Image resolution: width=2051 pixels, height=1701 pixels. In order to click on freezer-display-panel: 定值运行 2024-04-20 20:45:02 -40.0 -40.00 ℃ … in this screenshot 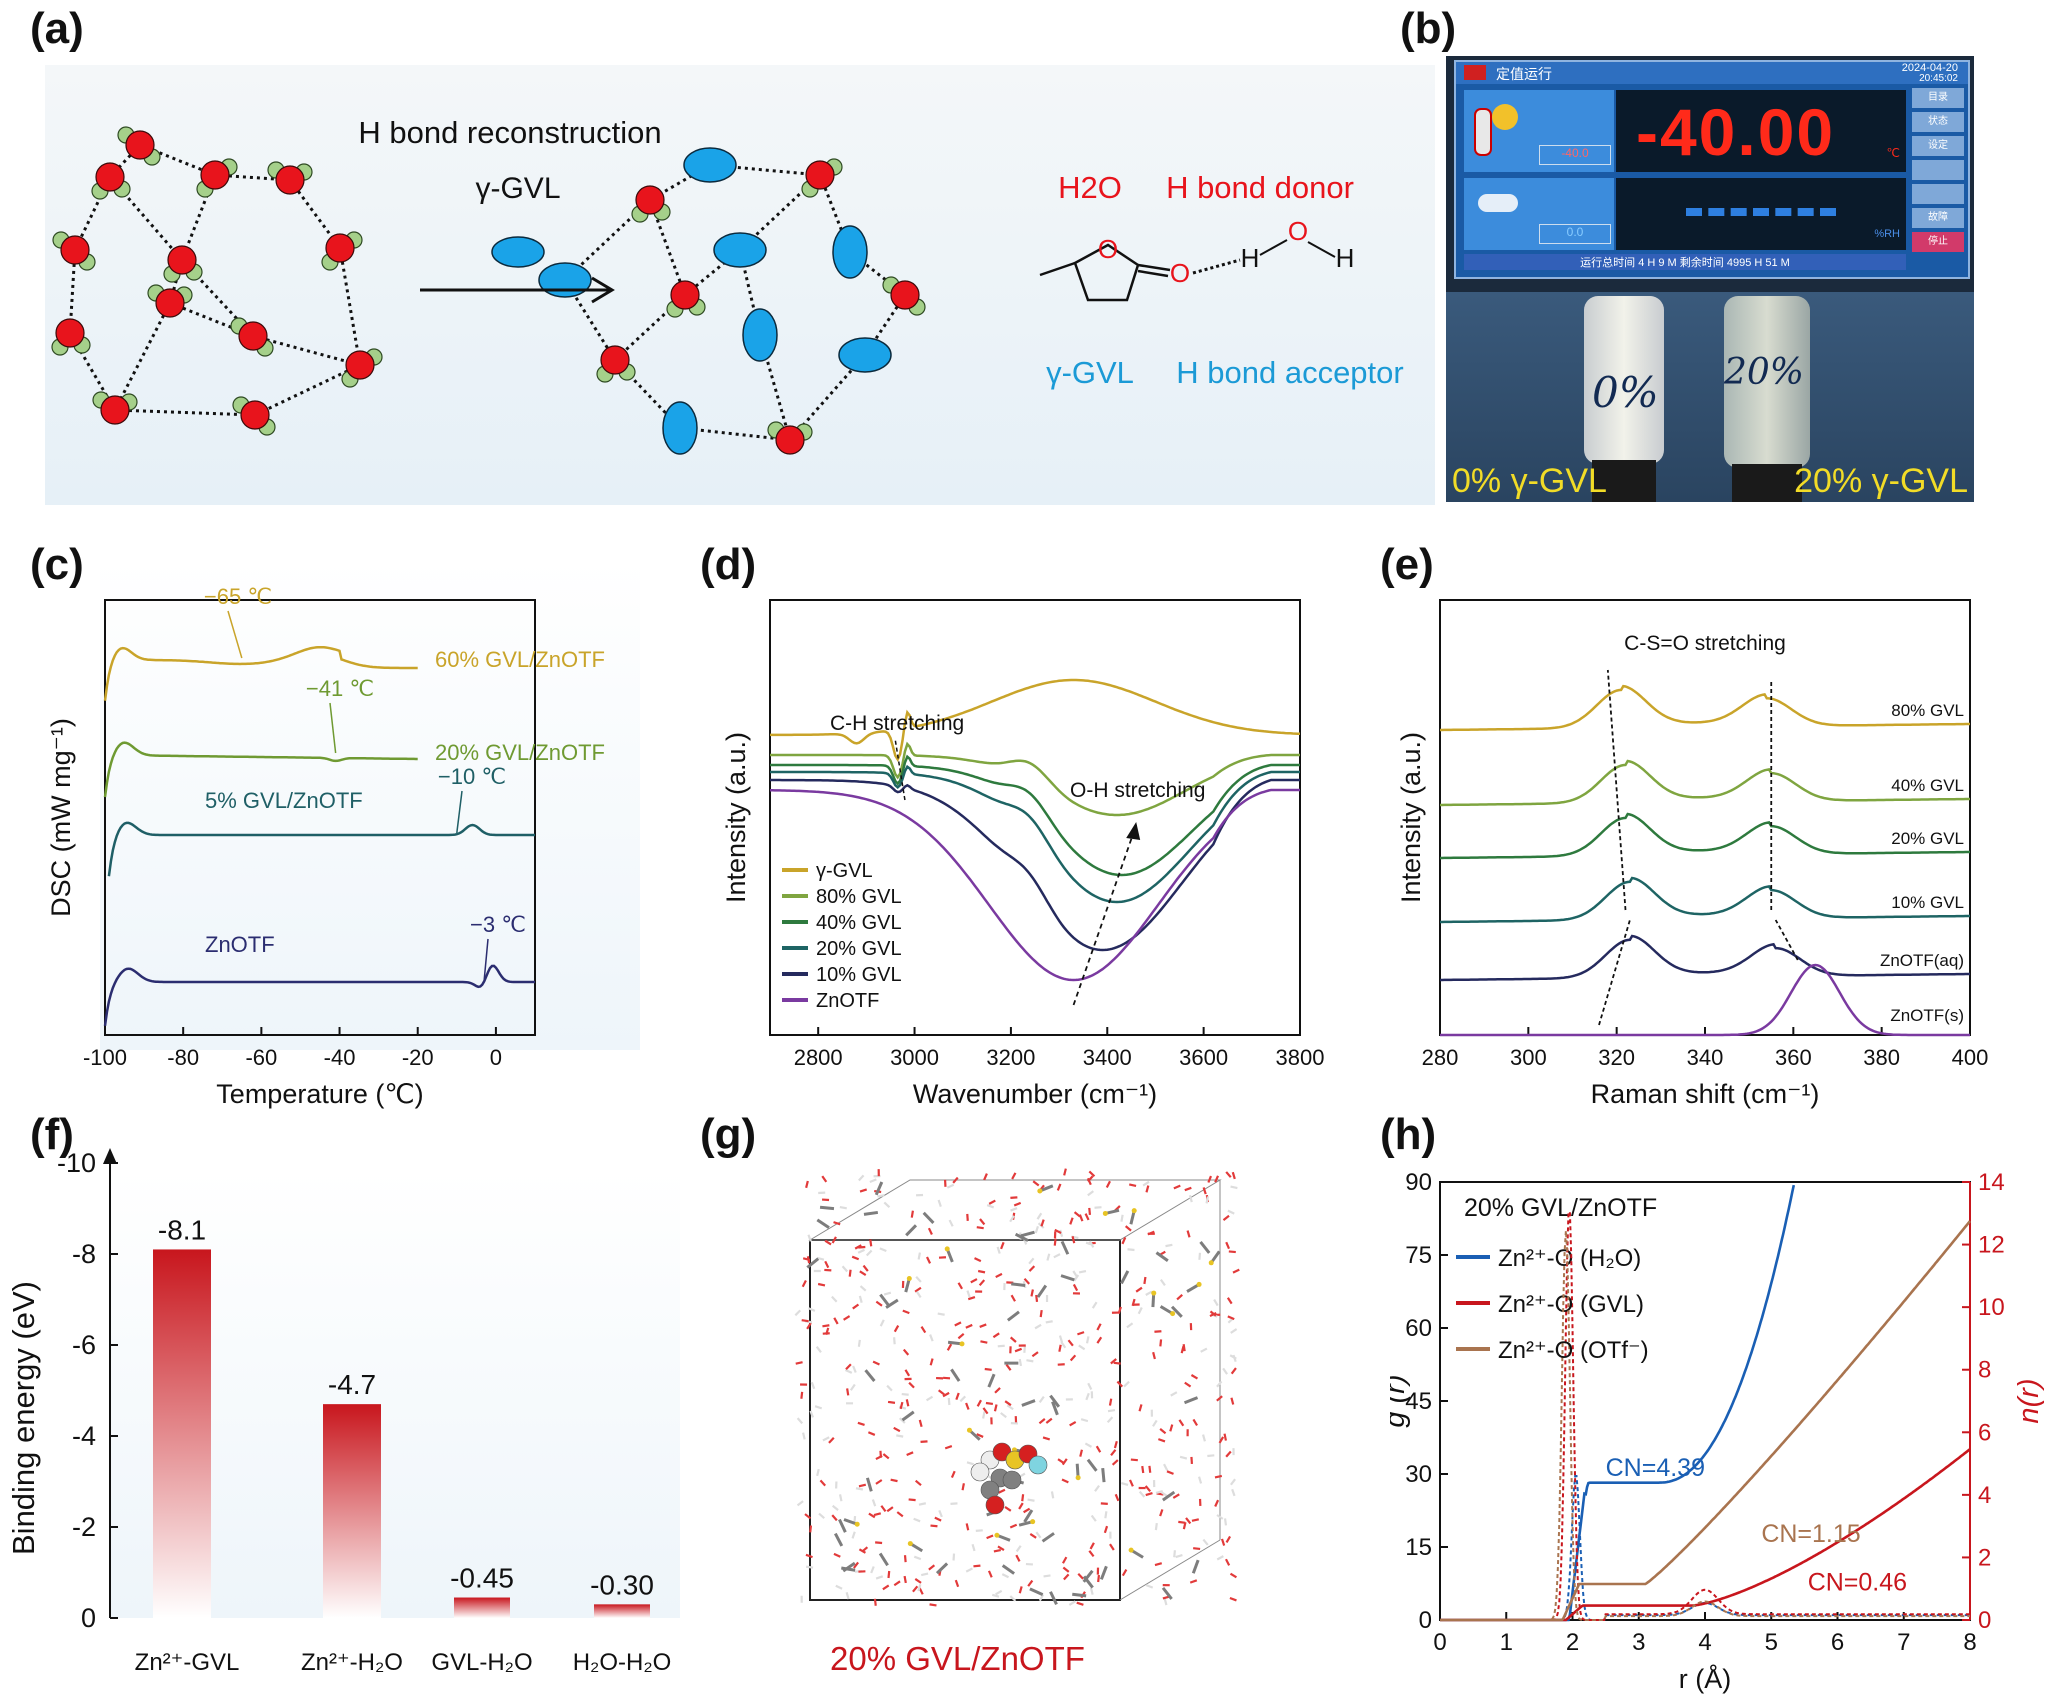, I will do `click(1712, 169)`.